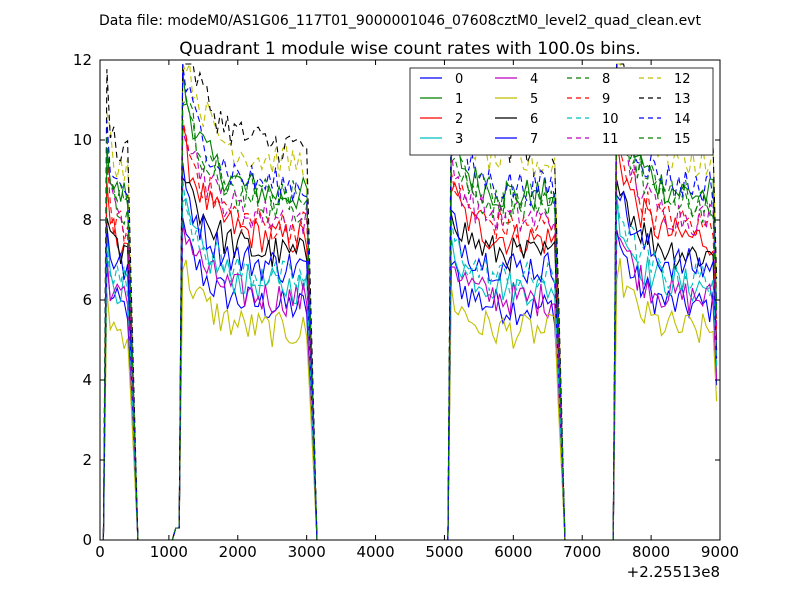  What do you see at coordinates (169, 552) in the screenshot?
I see `x-tick-label: 1000` at bounding box center [169, 552].